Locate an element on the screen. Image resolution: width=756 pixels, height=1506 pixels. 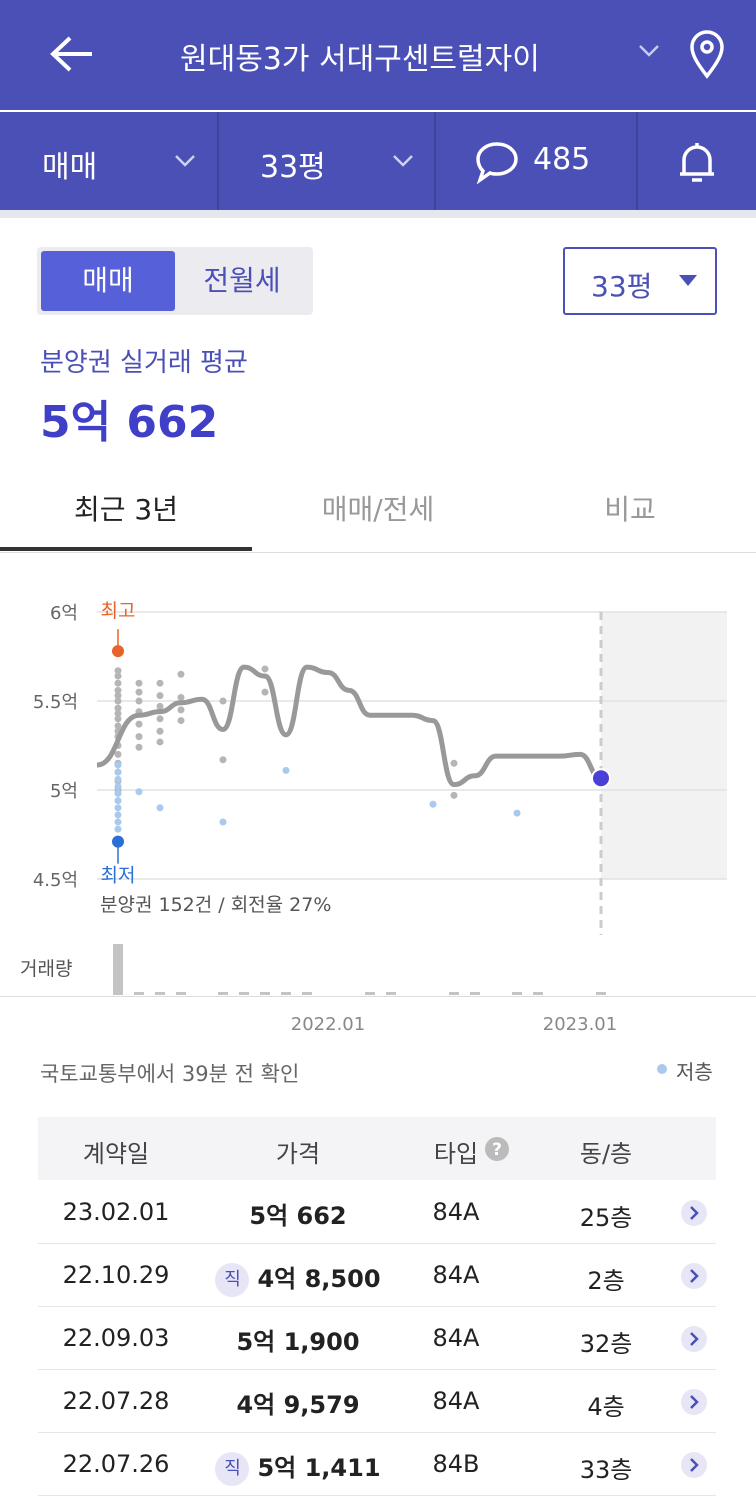
trade-filter: 매매 is located at coordinates (70, 167).